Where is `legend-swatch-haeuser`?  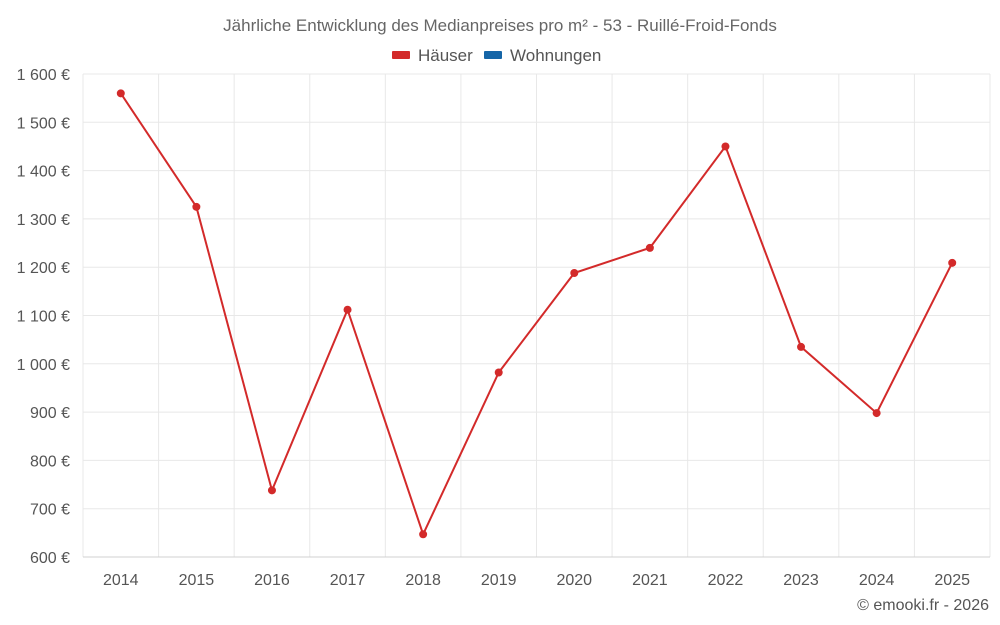
legend-swatch-haeuser is located at coordinates (401, 55).